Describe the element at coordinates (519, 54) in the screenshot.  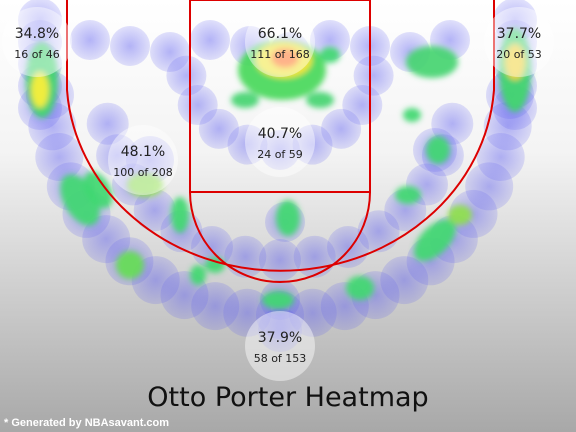
I see `zone-attempts-label: 20 of 53` at that location.